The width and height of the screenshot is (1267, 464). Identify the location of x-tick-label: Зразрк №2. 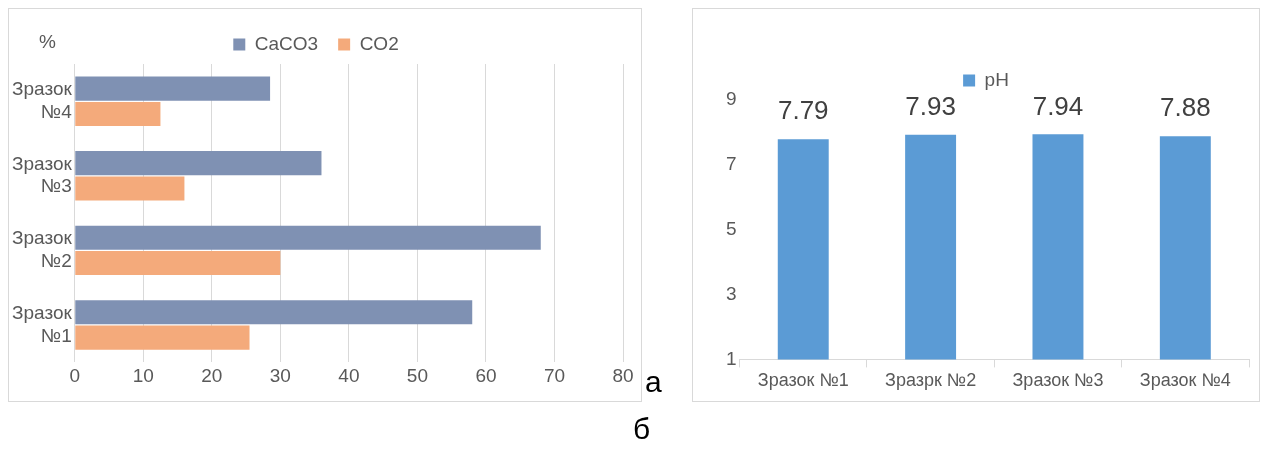
(931, 380).